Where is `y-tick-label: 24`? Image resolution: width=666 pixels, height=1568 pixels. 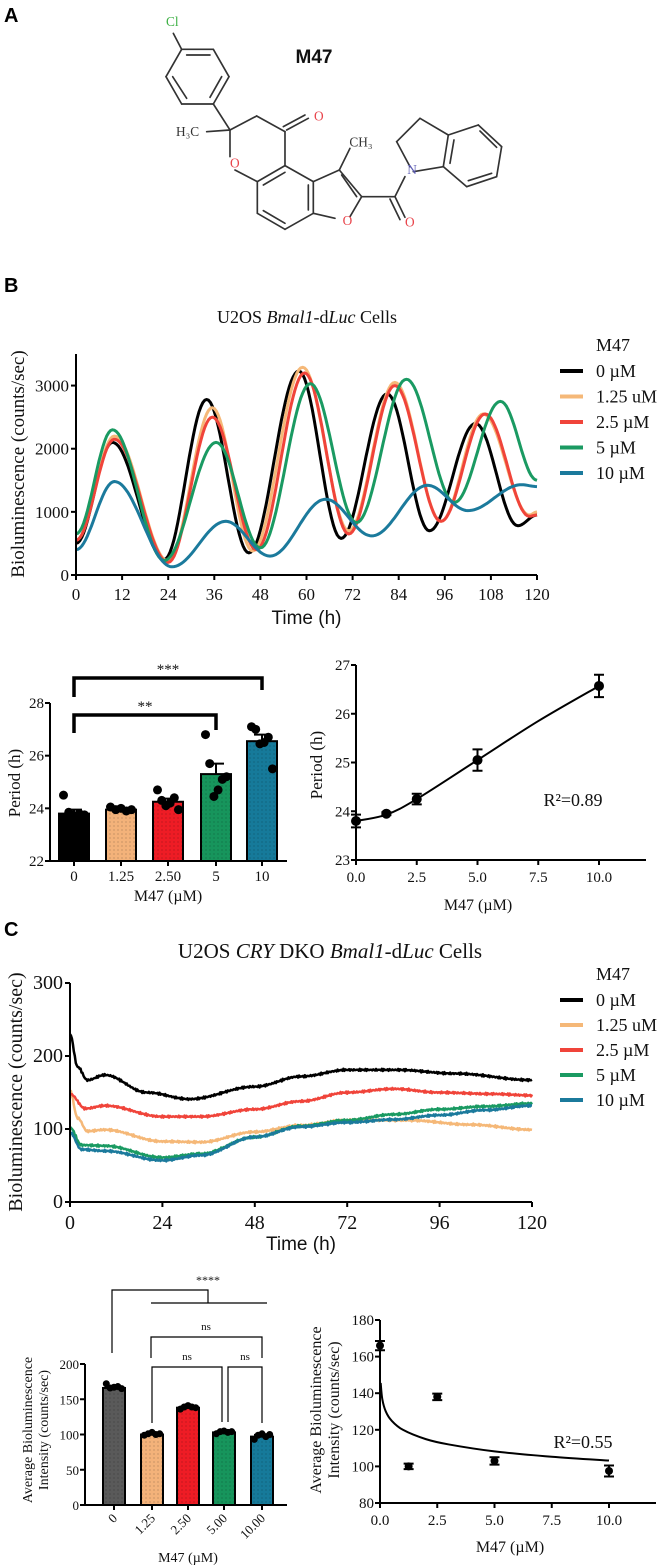 y-tick-label: 24 is located at coordinates (343, 812).